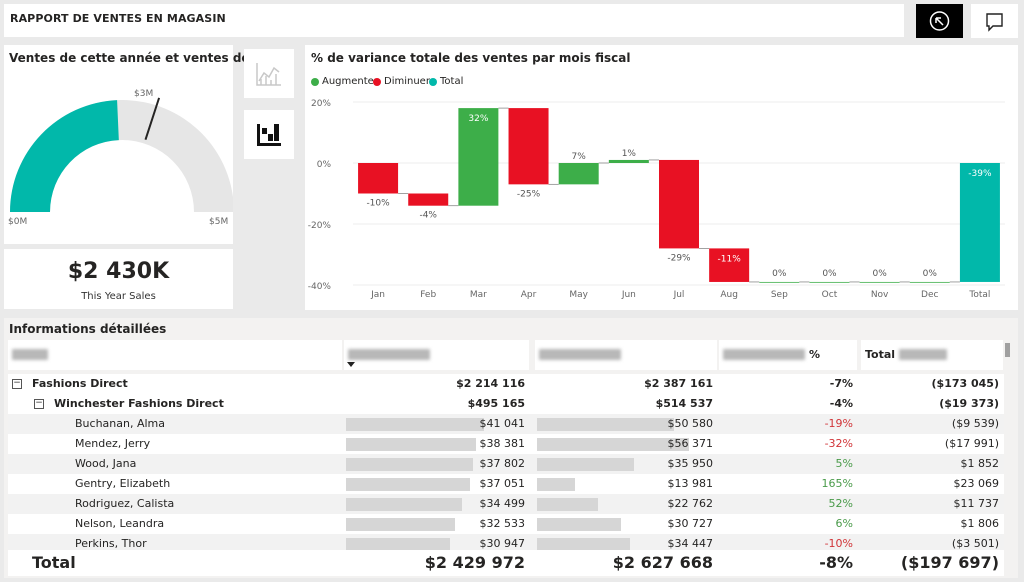  Describe the element at coordinates (880, 295) in the screenshot. I see `x-tick-label: Nov` at that location.